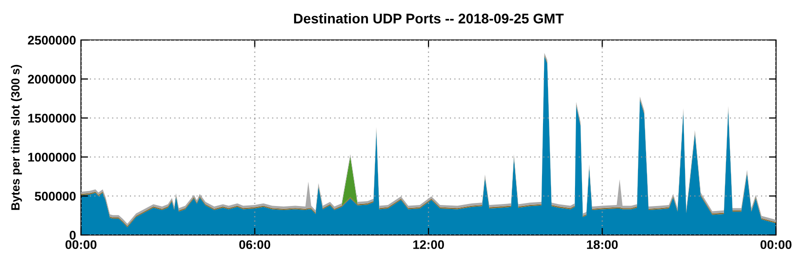  Describe the element at coordinates (52, 40) in the screenshot. I see `y-tick-label: 2500000` at that location.